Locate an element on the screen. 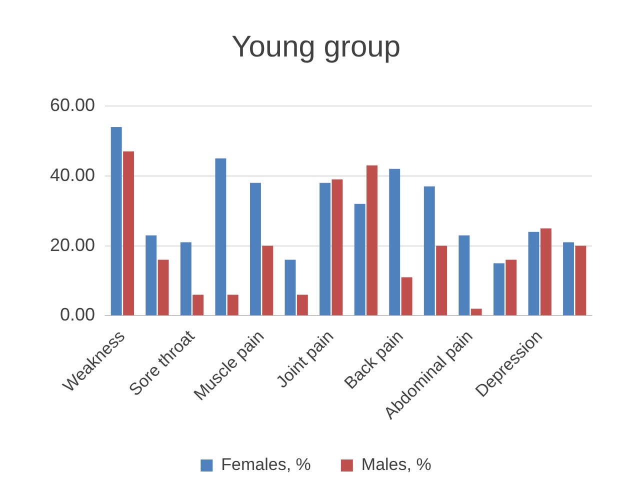 Image resolution: width=622 pixels, height=504 pixels. legend-label: Females, % is located at coordinates (266, 464).